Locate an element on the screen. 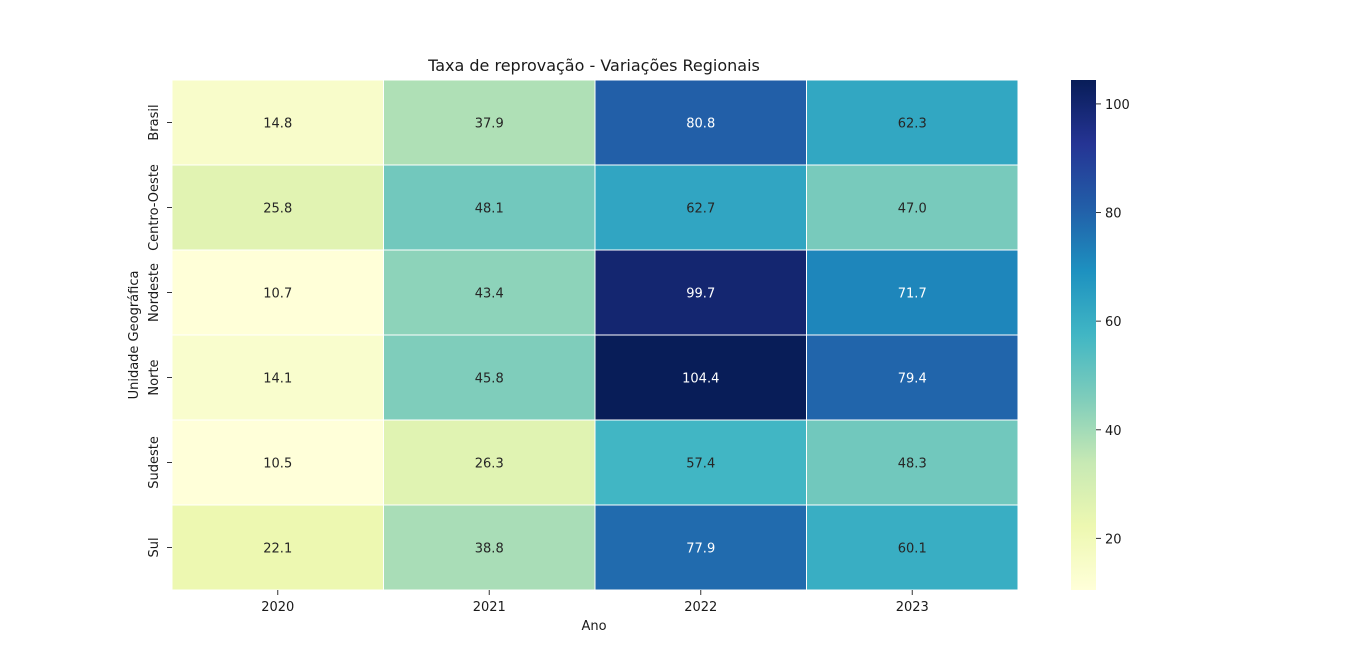  cell-value-label: 104.4 is located at coordinates (700, 379).